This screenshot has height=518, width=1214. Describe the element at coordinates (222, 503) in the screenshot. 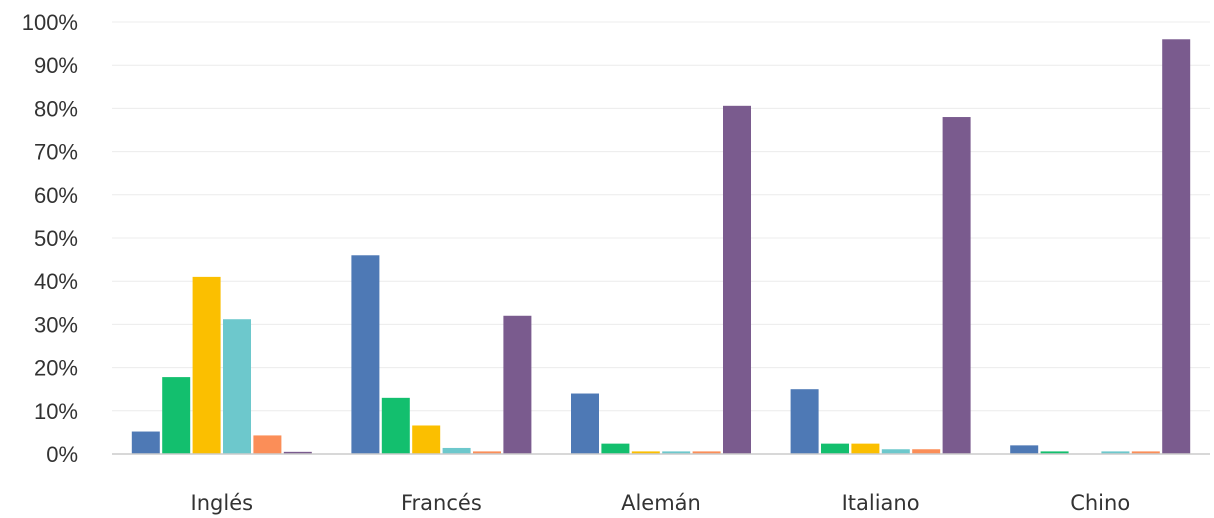

I see `x-tick-label: Inglés` at that location.